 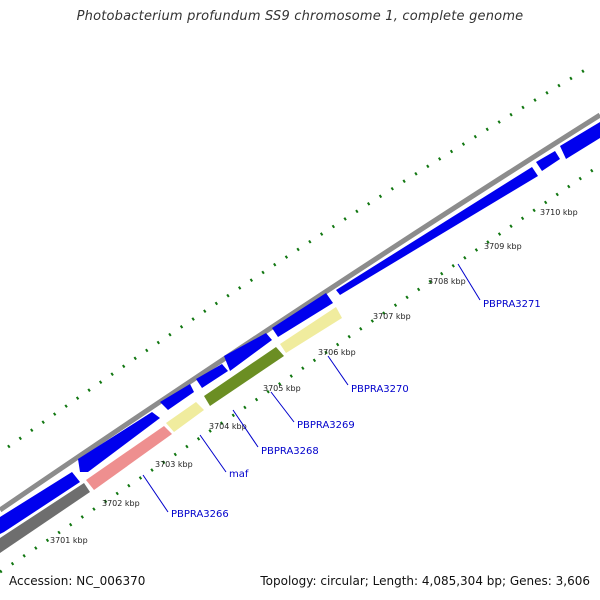 I want to click on kbp-label: 3706 kbp, so click(x=337, y=352).